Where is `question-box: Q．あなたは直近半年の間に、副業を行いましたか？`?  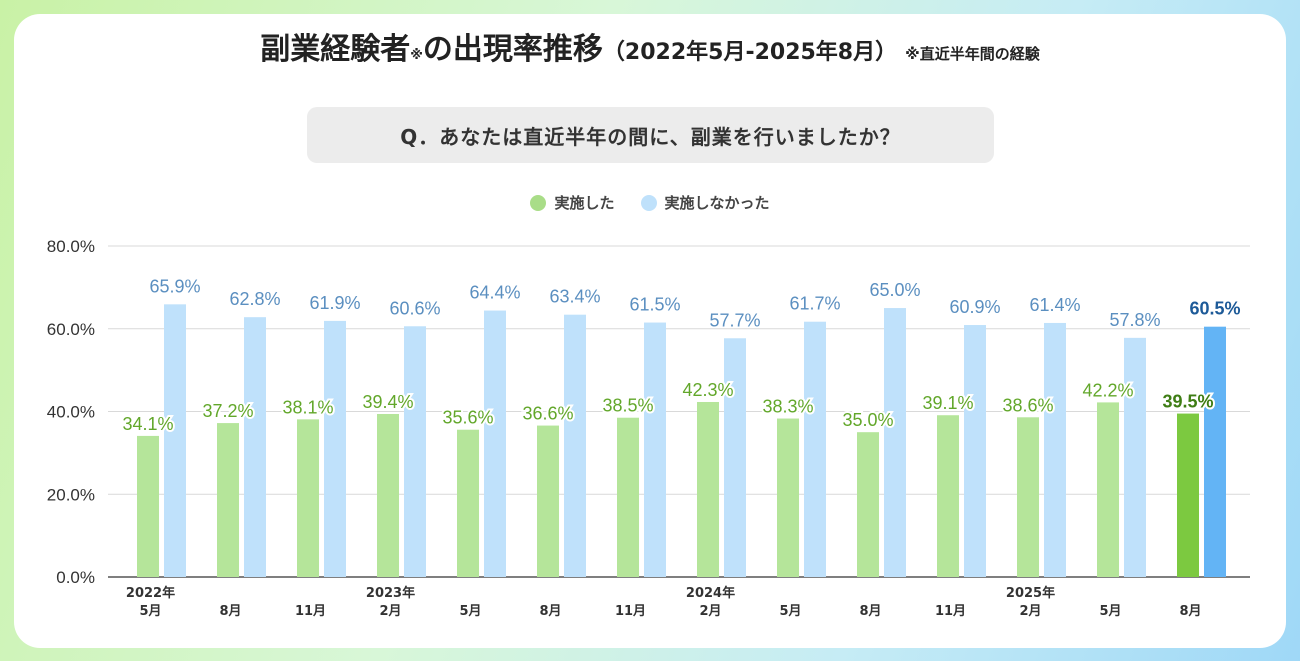 question-box: Q．あなたは直近半年の間に、副業を行いましたか？ is located at coordinates (650, 135).